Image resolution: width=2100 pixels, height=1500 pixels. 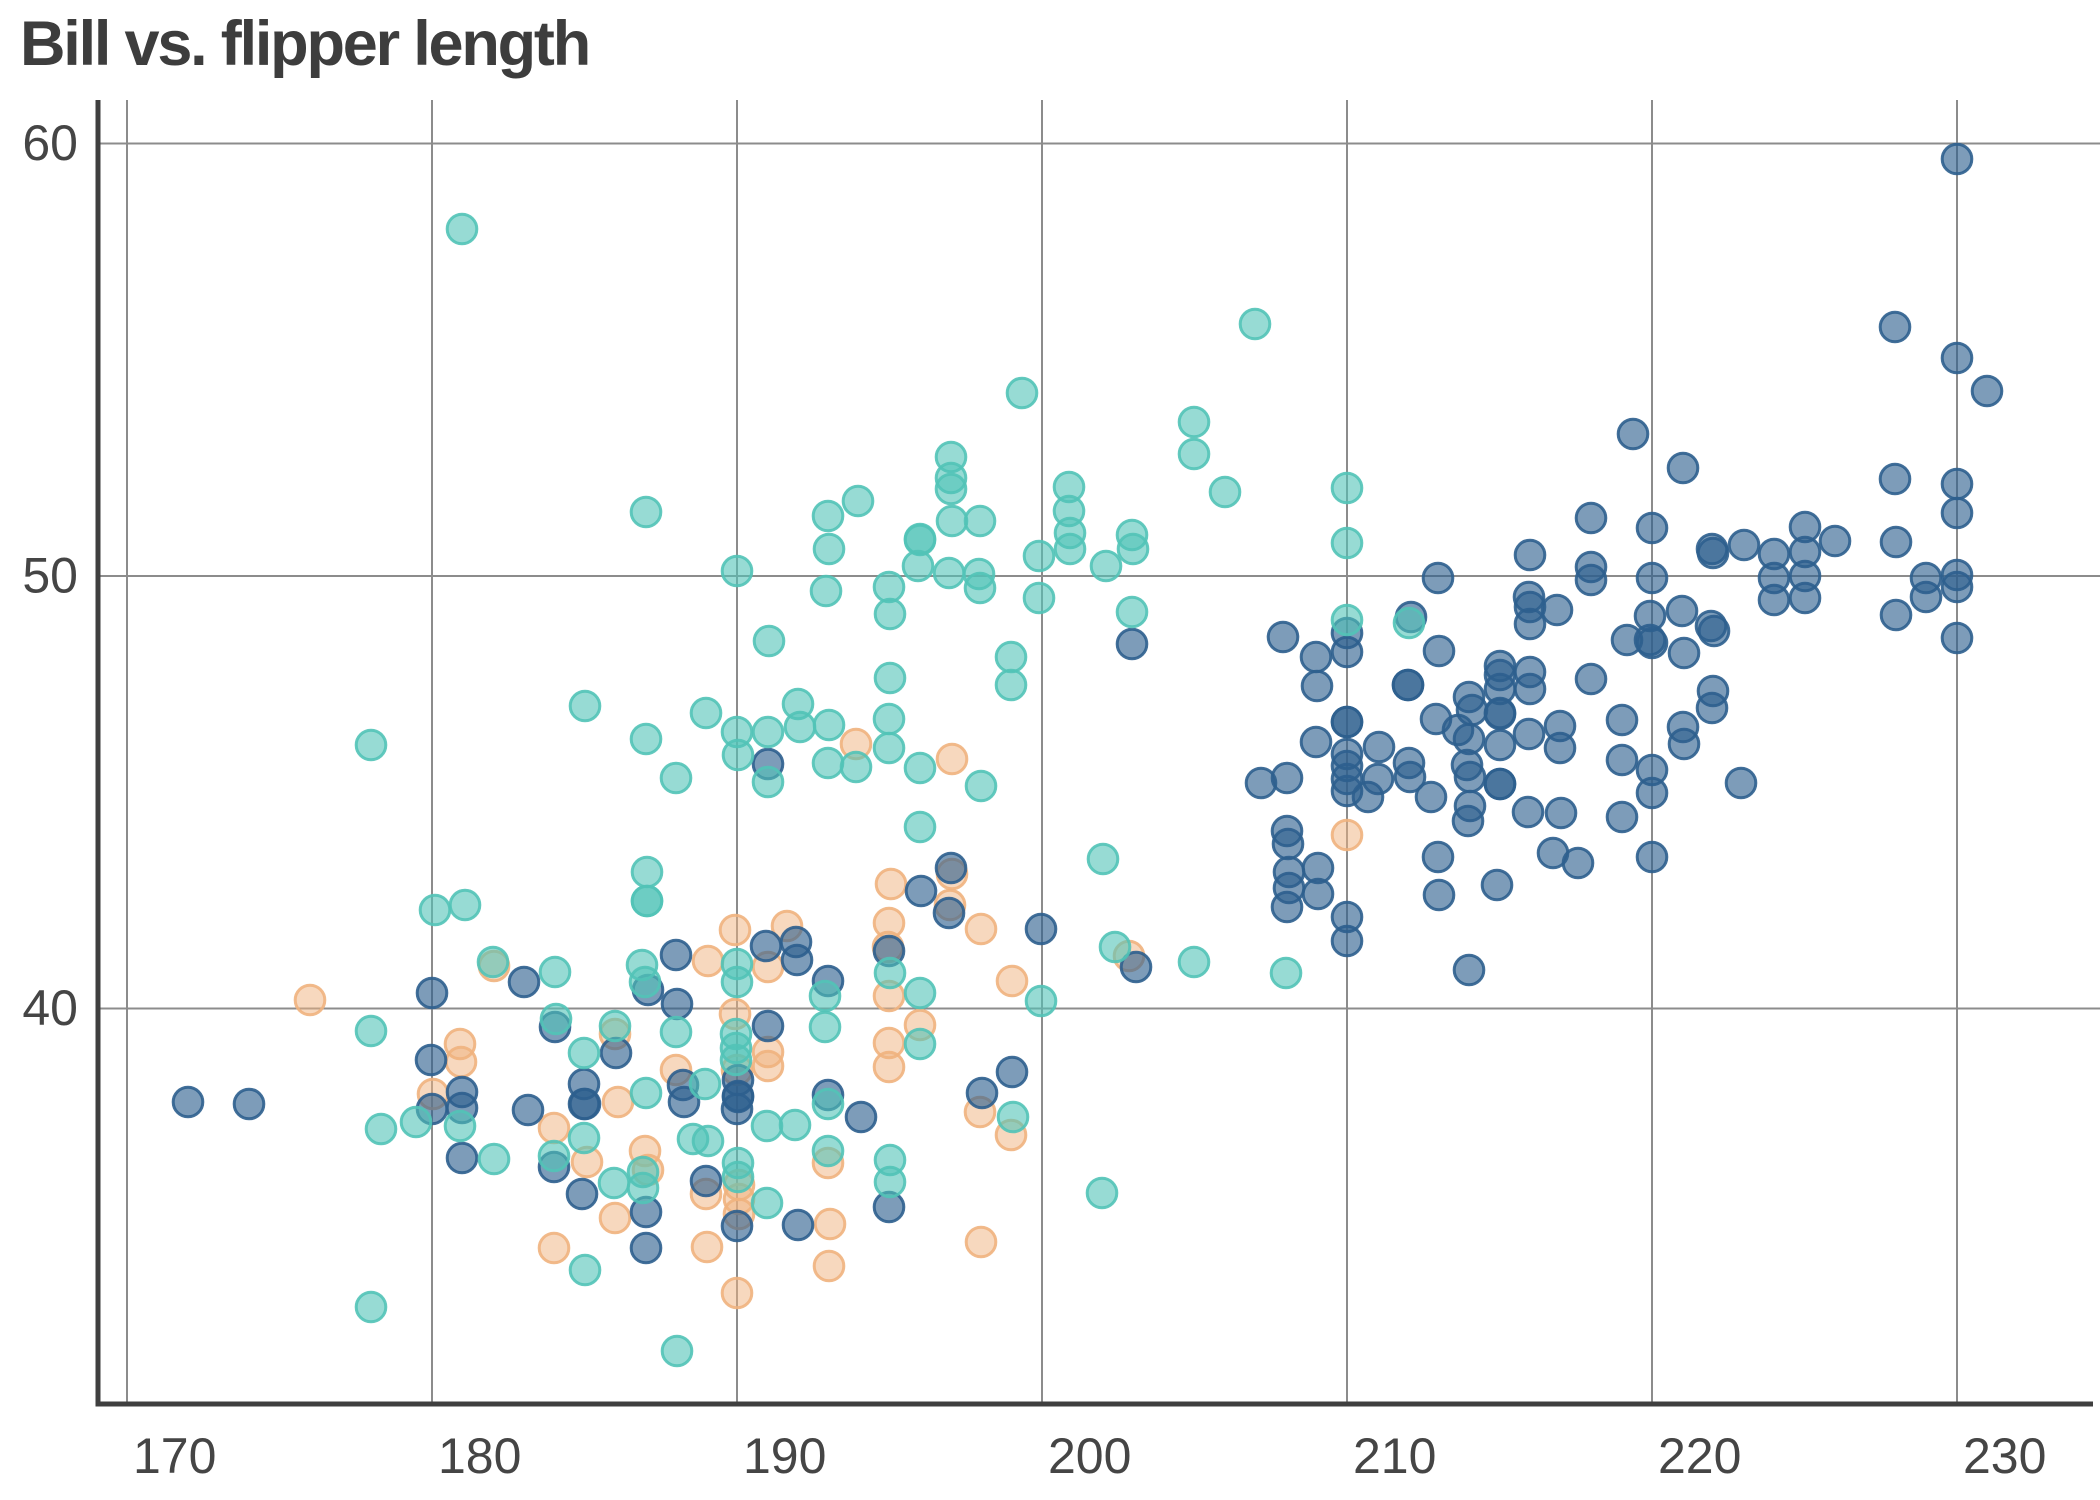 I want to click on svg-text: 180, so click(x=479, y=1456).